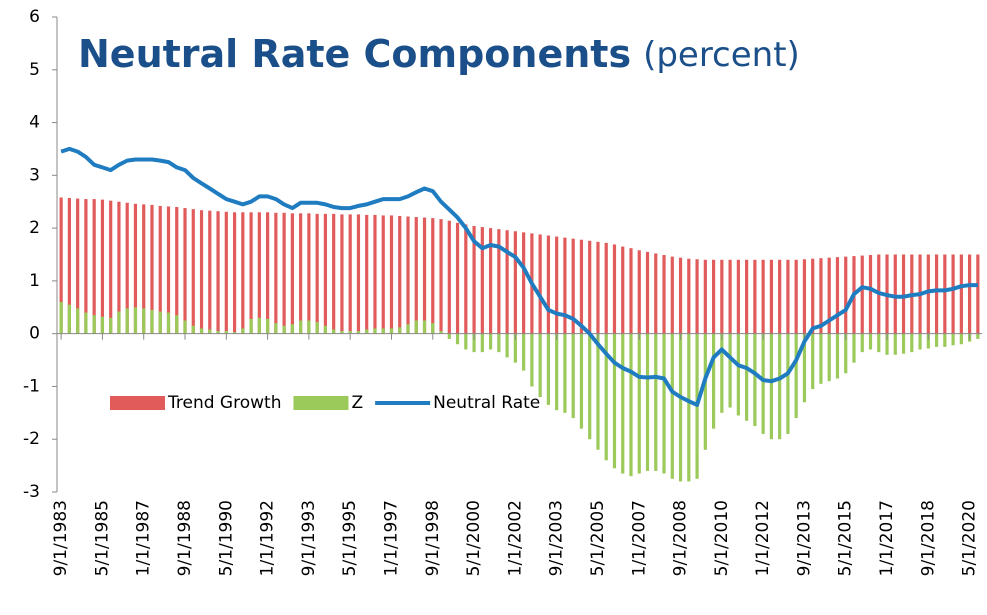 This screenshot has width=987, height=615. What do you see at coordinates (970, 538) in the screenshot?
I see `x-tick-label: 5/1/2020` at bounding box center [970, 538].